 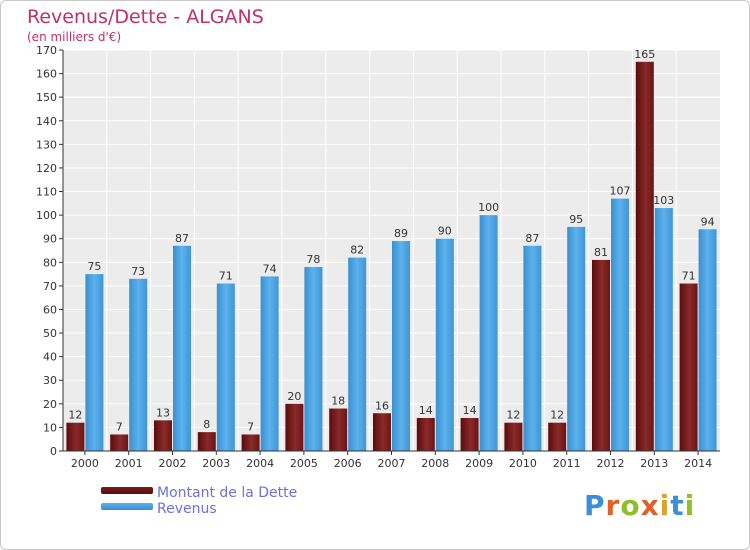 I want to click on x-tick-label: 2003, so click(x=216, y=463).